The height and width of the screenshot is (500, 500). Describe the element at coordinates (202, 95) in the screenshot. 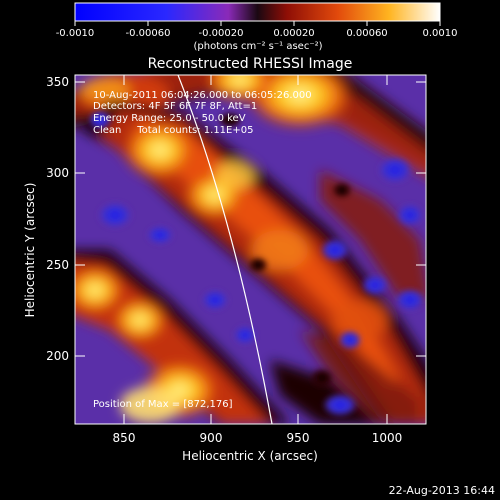

I see `time-range-text: 10-Aug-2011 06:04:26.000 to 06:05:26.000` at that location.